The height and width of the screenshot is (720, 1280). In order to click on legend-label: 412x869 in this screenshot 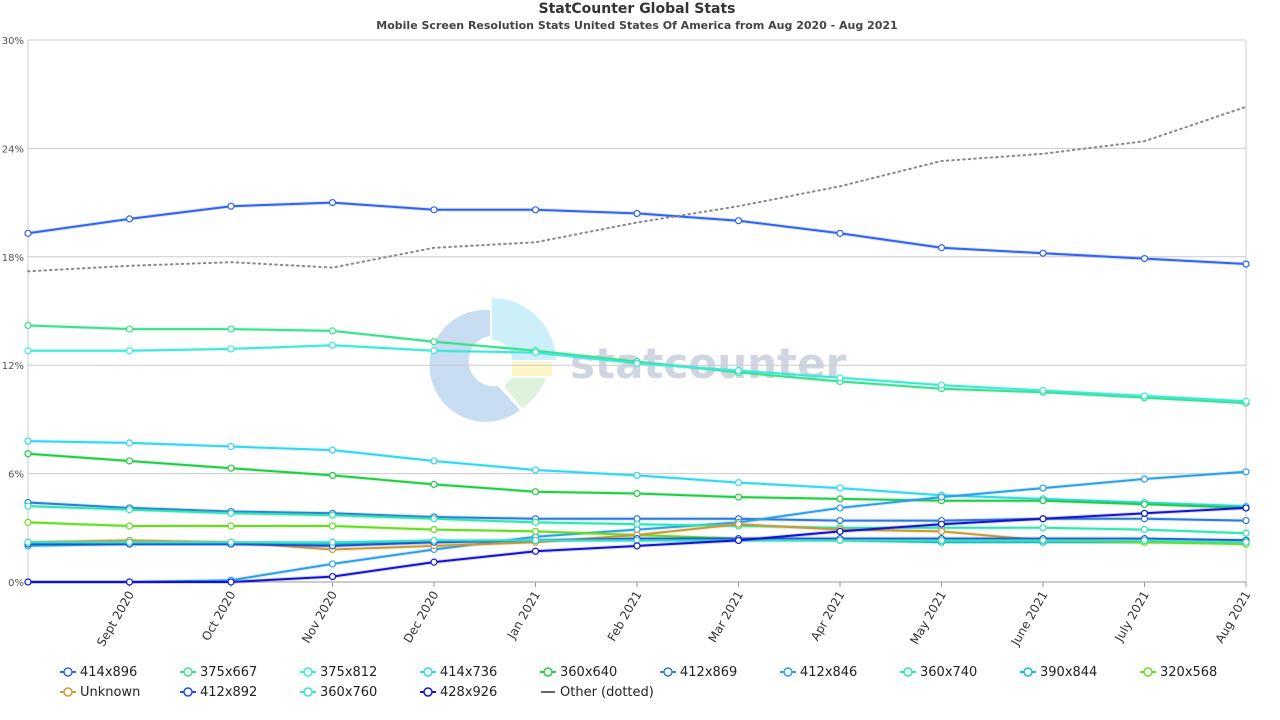, I will do `click(709, 672)`.